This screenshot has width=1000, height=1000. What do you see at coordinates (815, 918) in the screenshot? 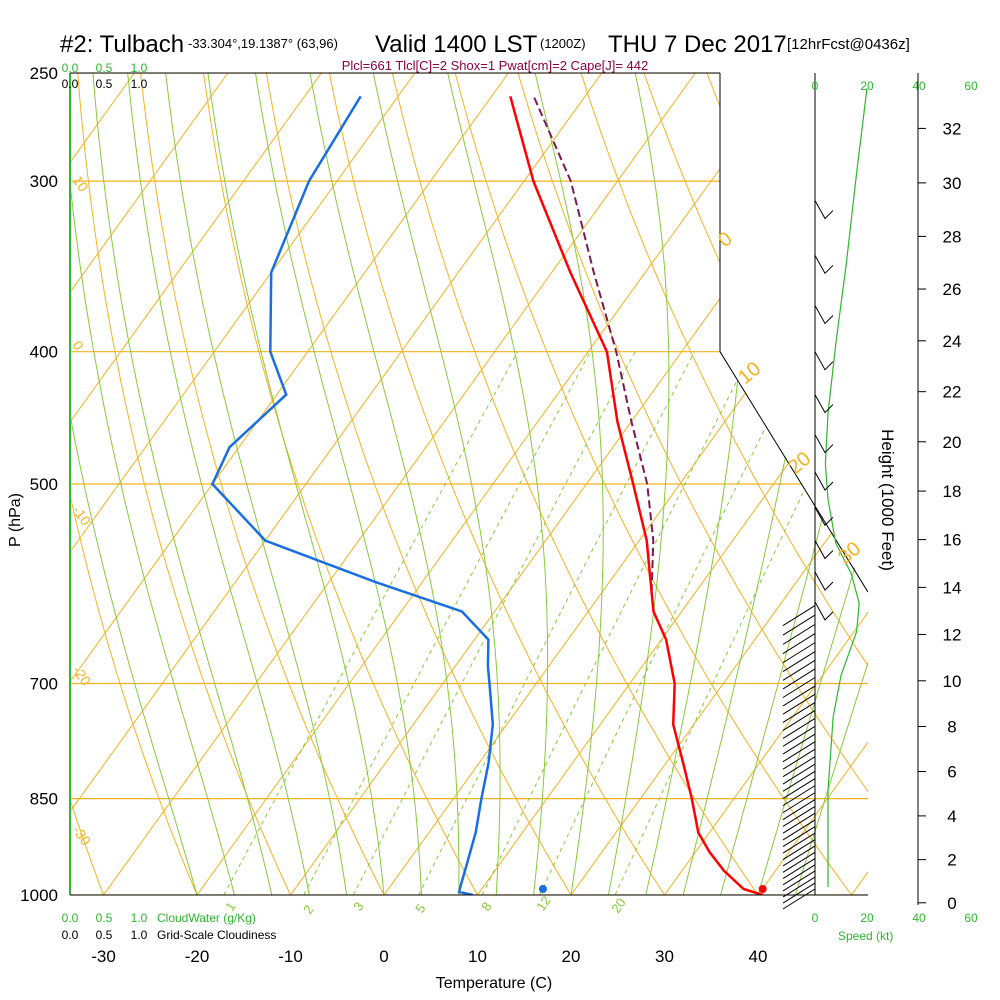
I see `speed-tick-label: 0` at bounding box center [815, 918].